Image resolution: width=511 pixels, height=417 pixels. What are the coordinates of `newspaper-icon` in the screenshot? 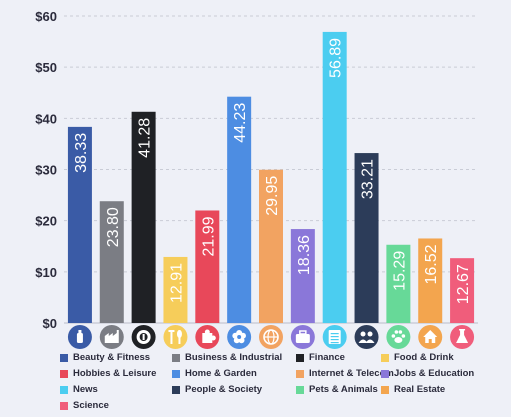 It's located at (334, 337).